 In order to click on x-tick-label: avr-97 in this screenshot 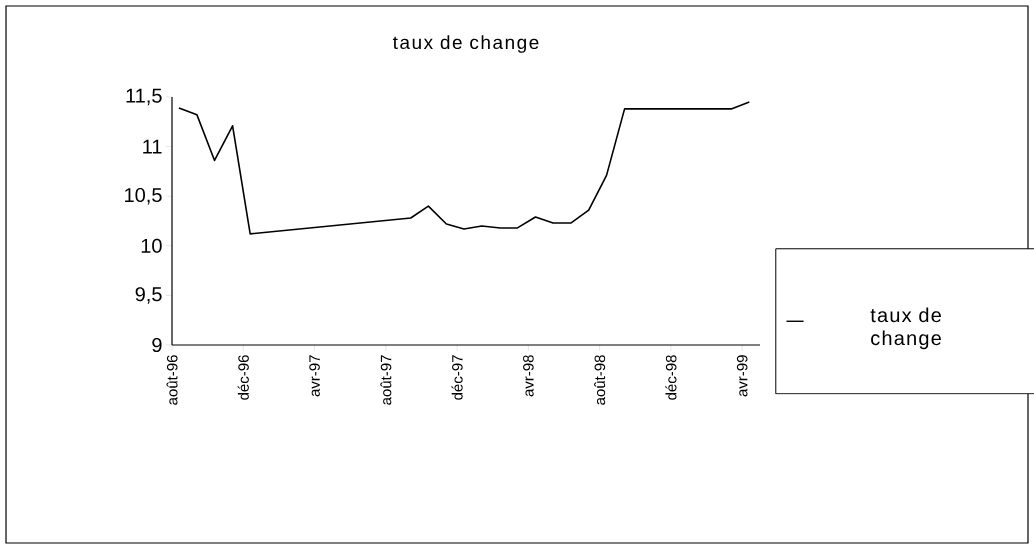, I will do `click(314, 376)`.